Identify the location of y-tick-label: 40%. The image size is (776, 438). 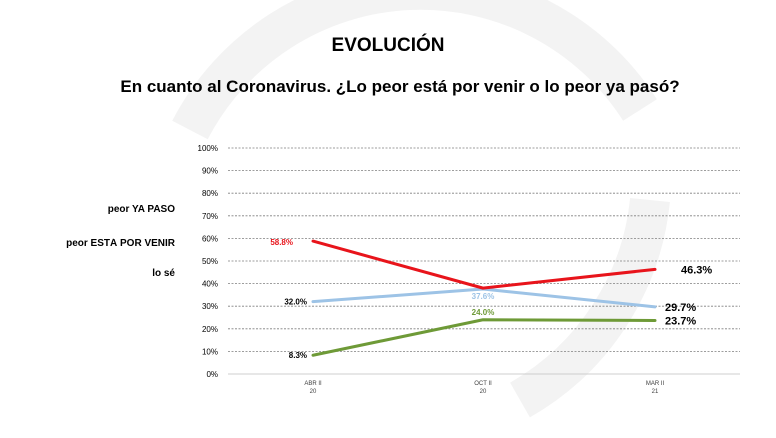
(210, 284).